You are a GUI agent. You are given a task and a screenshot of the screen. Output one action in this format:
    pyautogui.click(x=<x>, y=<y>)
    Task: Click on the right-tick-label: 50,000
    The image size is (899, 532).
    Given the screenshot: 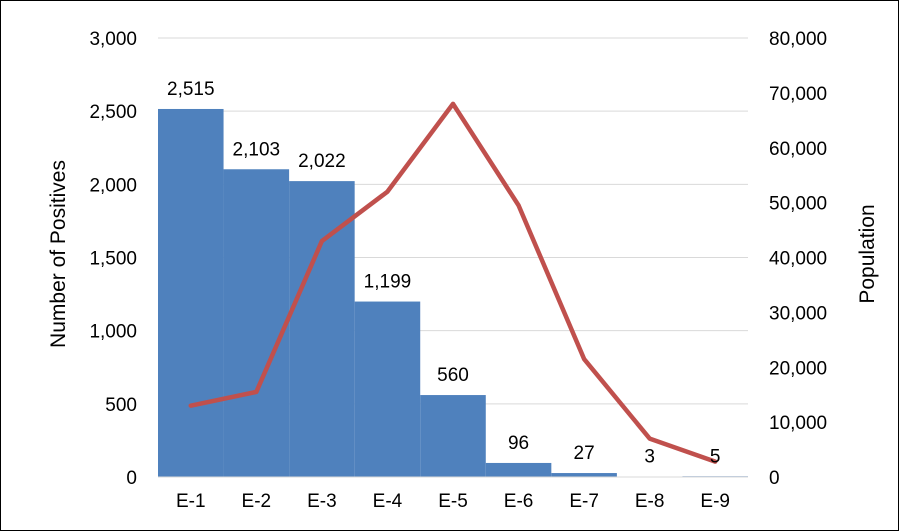 What is the action you would take?
    pyautogui.click(x=798, y=204)
    